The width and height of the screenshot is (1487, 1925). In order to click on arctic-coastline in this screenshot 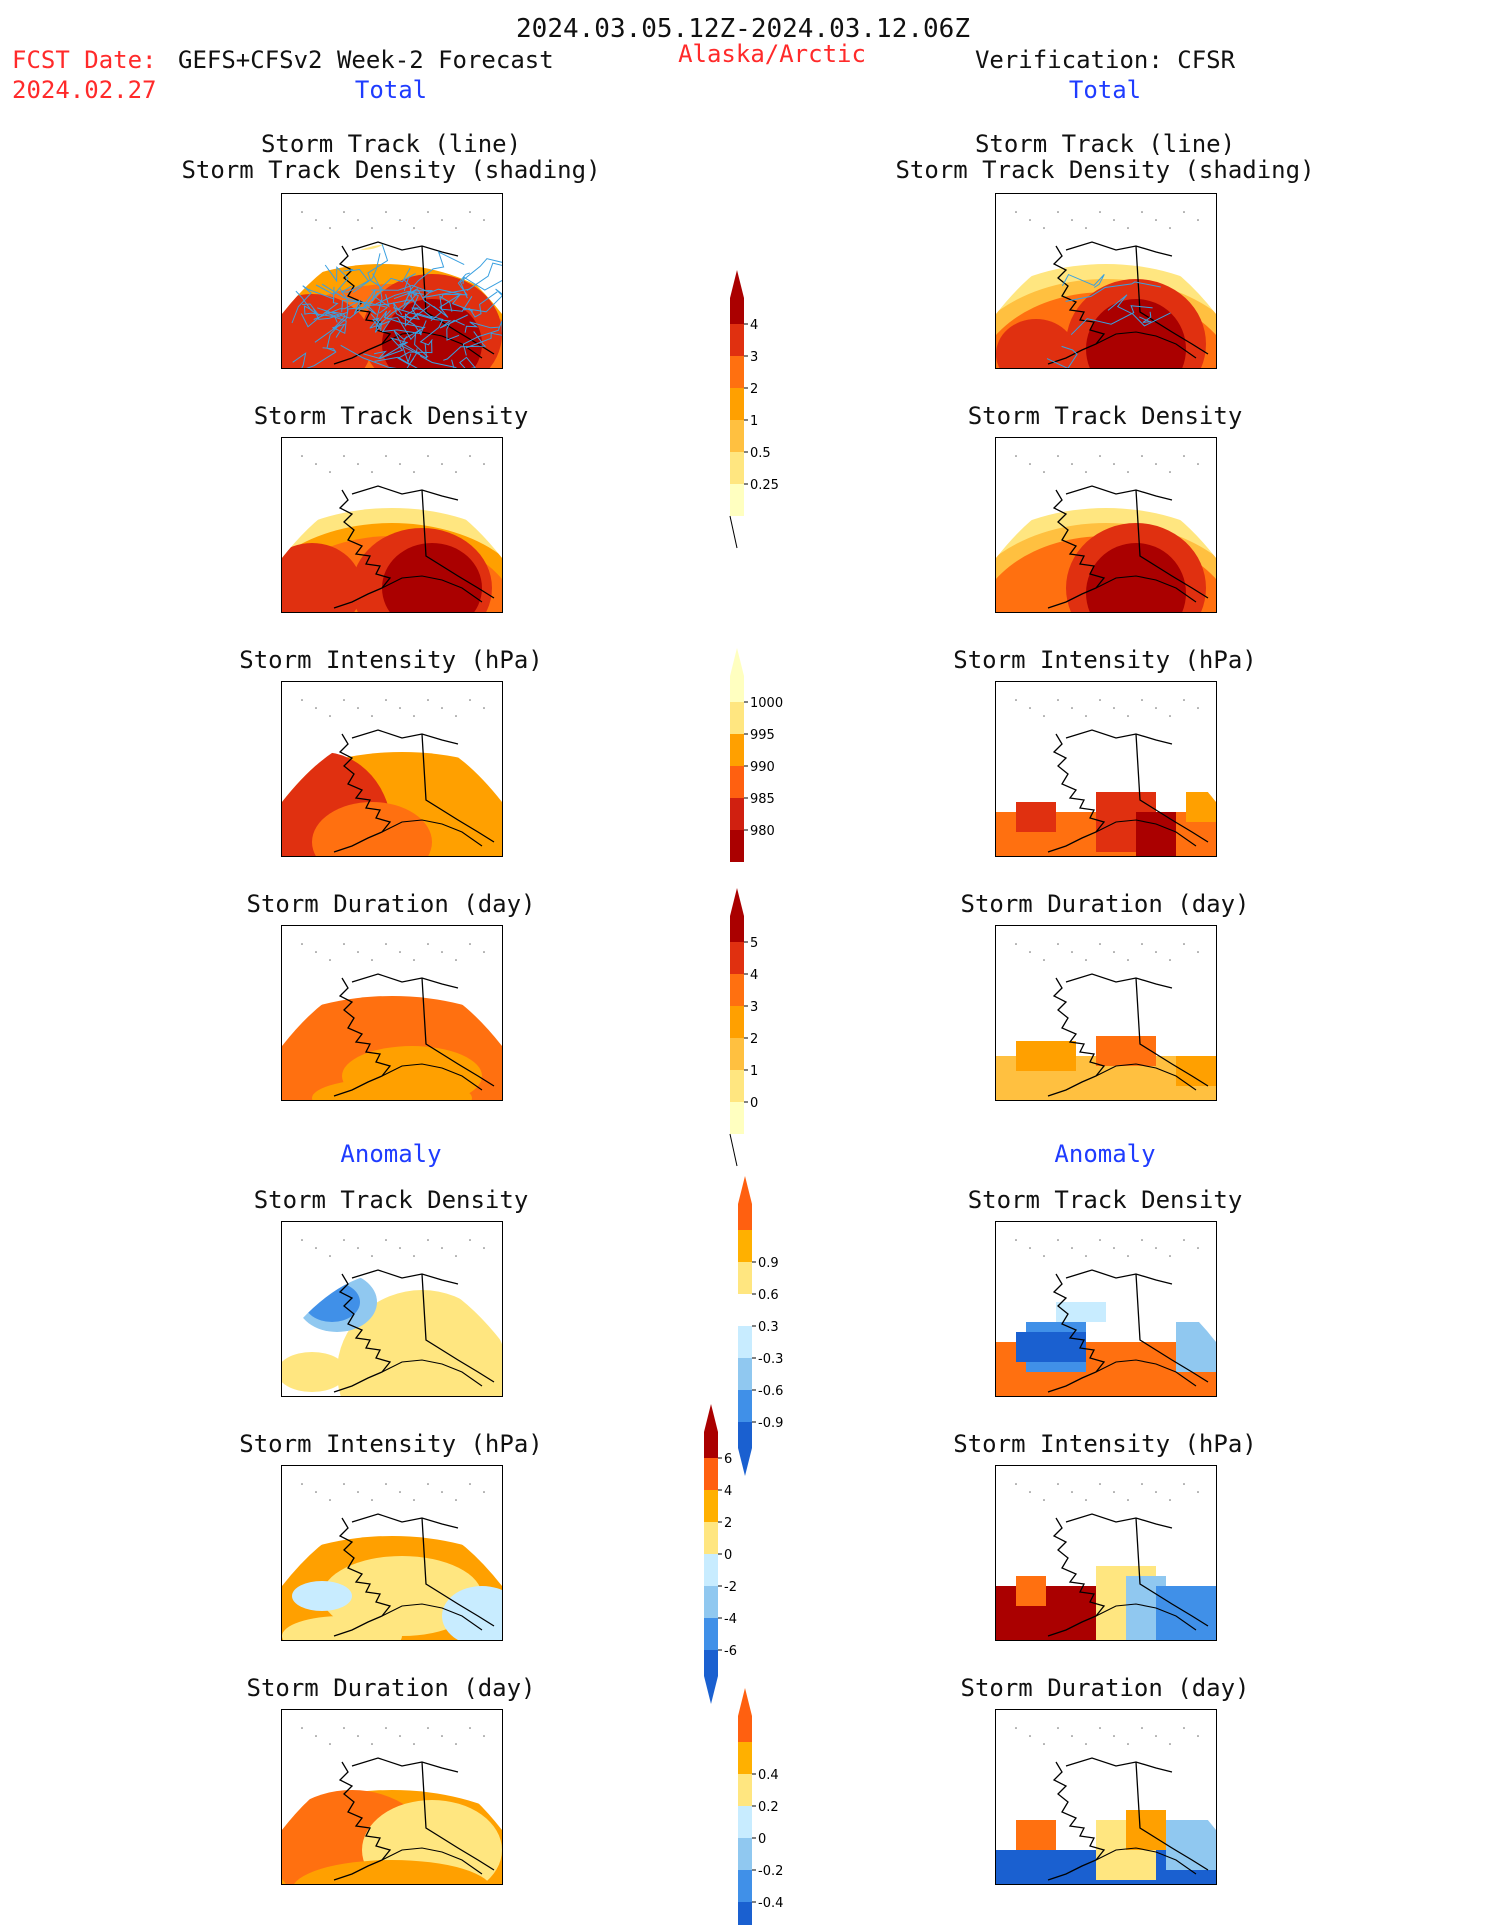, I will do `click(405, 493)`.